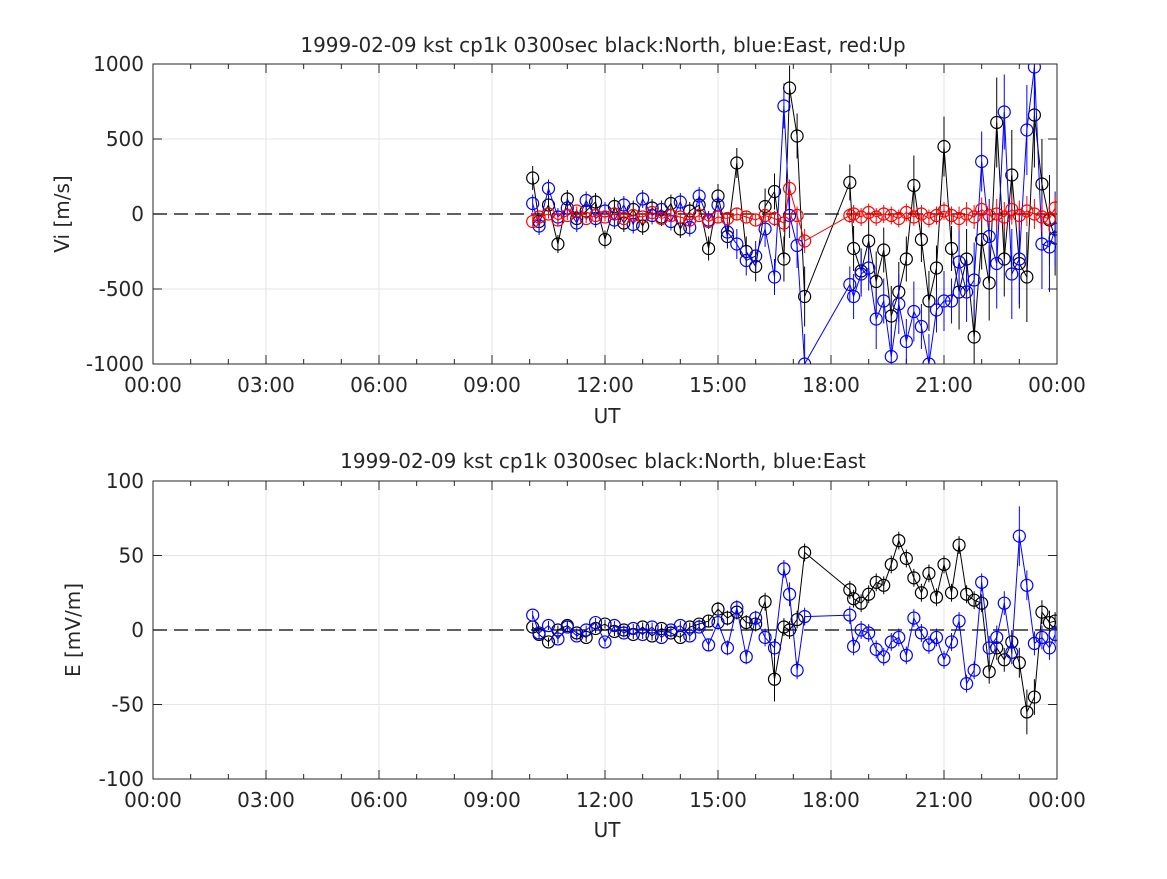 This screenshot has height=879, width=1167. I want to click on vi-x-tick-label: 21:00, so click(944, 385).